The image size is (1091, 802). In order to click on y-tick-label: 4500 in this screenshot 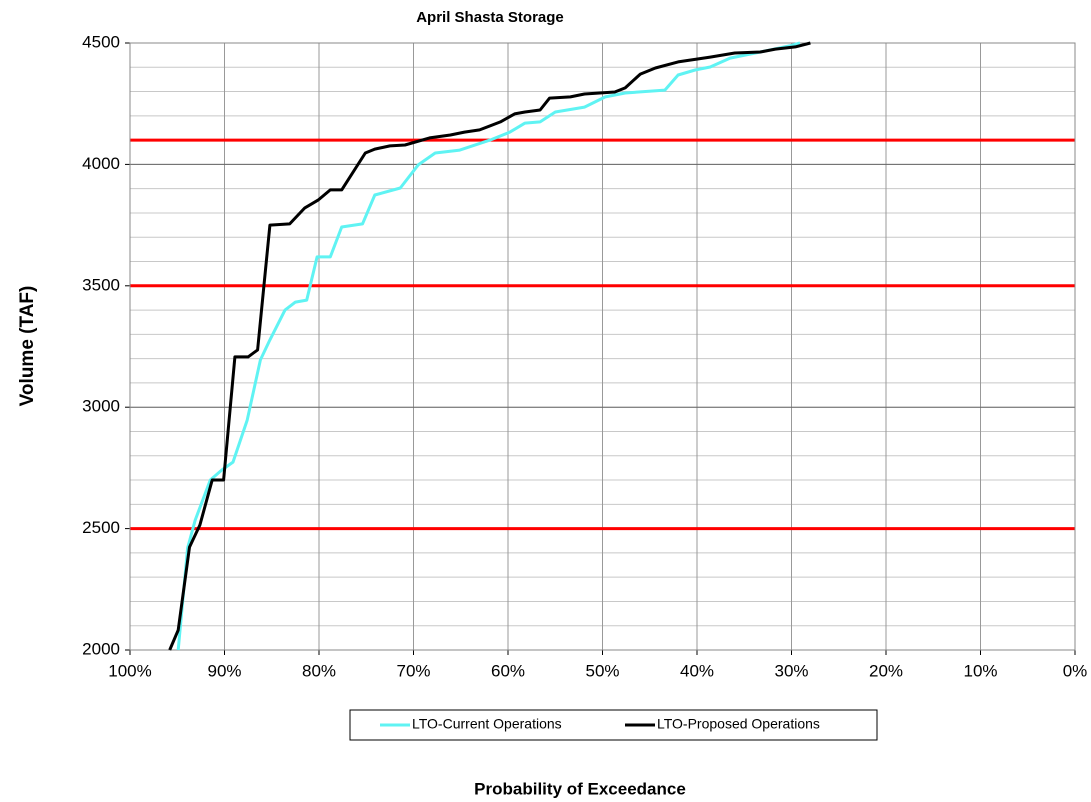, I will do `click(101, 41)`.